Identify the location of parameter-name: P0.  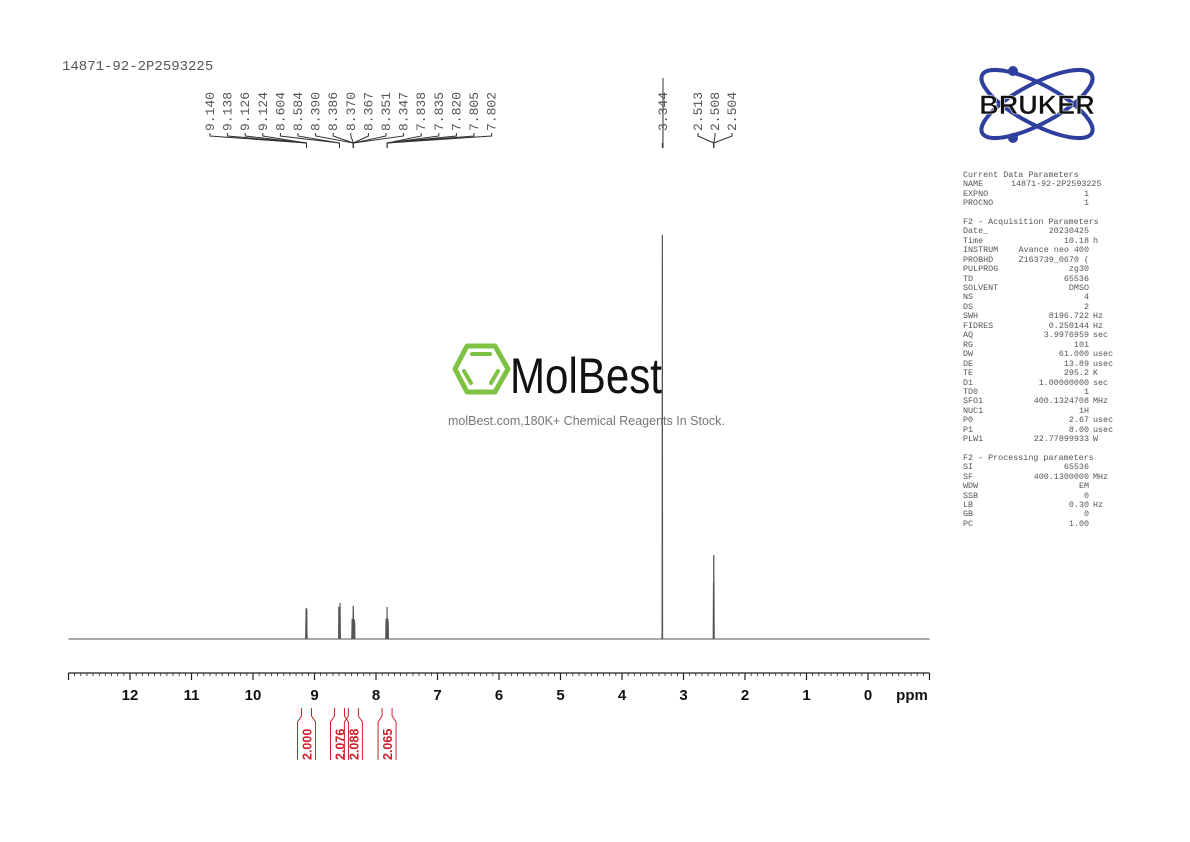
(968, 420).